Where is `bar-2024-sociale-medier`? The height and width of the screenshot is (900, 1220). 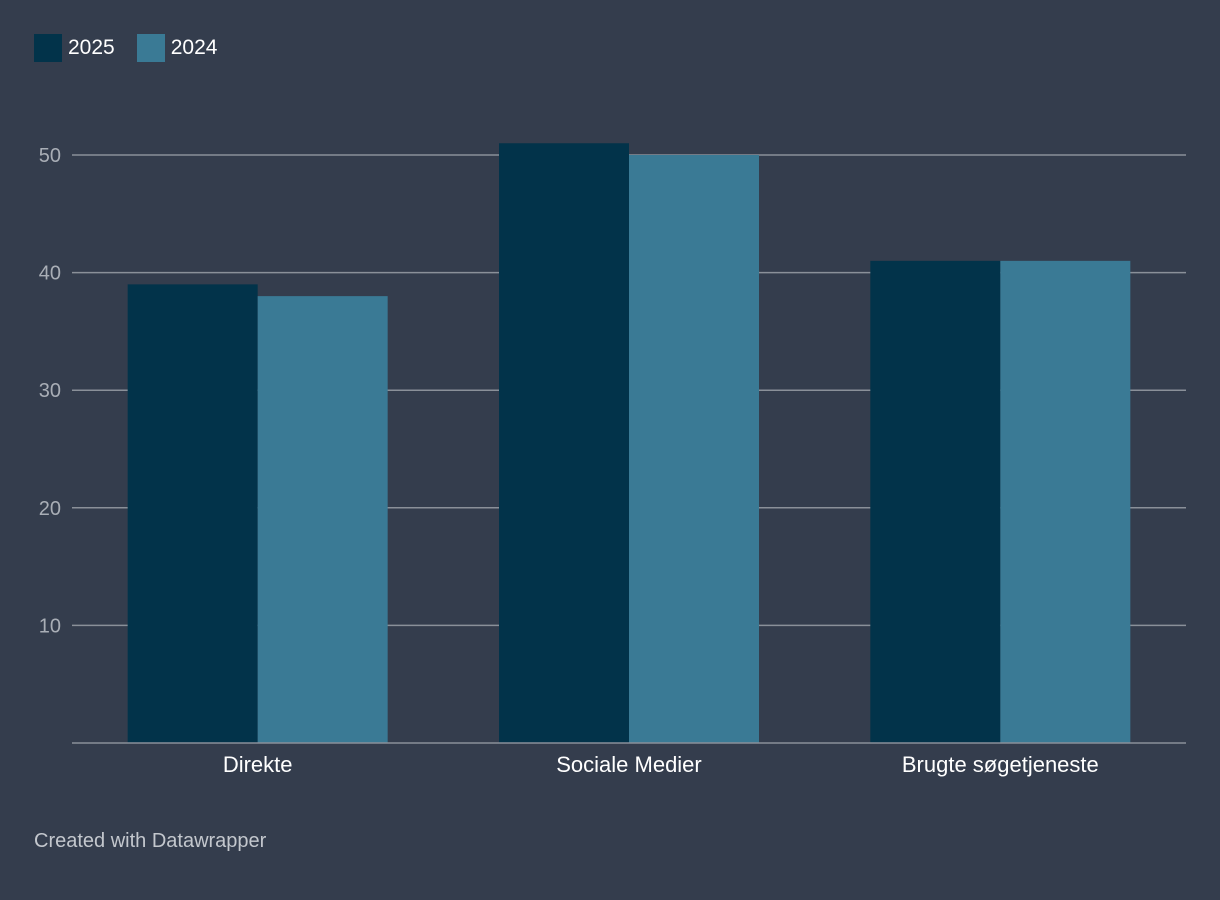 bar-2024-sociale-medier is located at coordinates (694, 449).